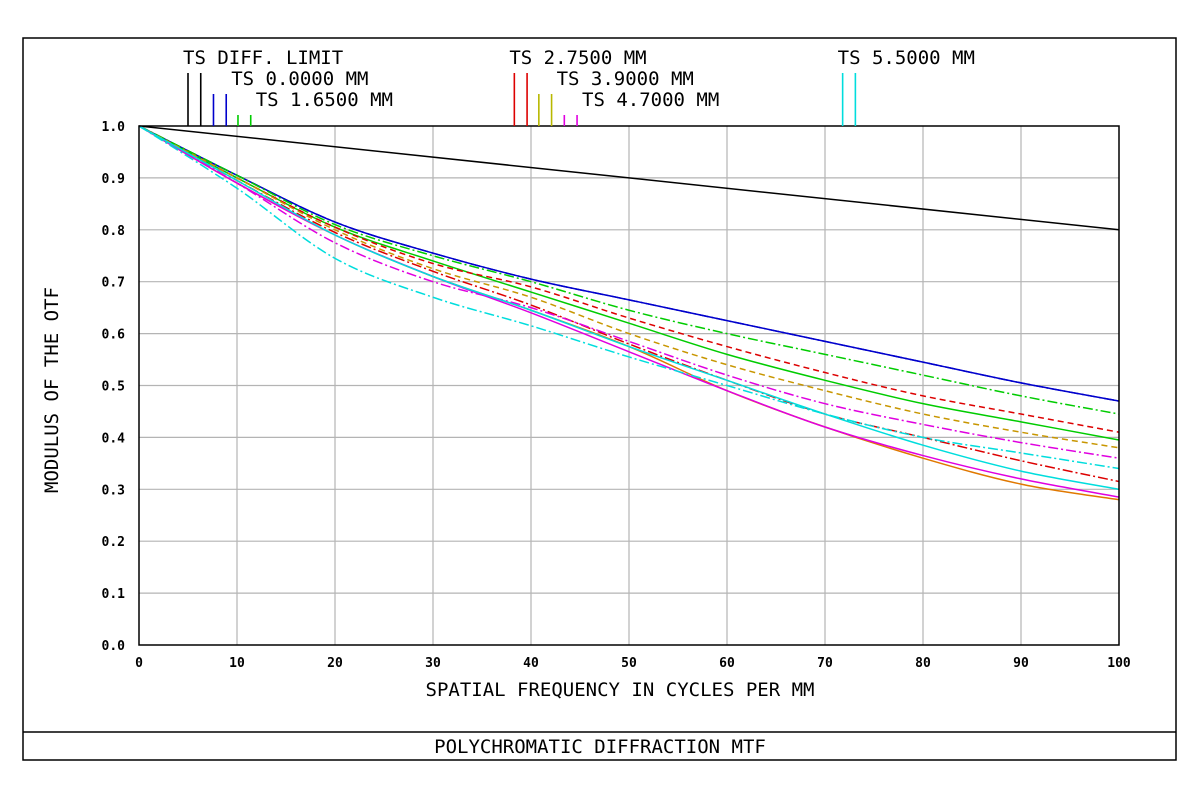  I want to click on x-tick-label: 60, so click(727, 663).